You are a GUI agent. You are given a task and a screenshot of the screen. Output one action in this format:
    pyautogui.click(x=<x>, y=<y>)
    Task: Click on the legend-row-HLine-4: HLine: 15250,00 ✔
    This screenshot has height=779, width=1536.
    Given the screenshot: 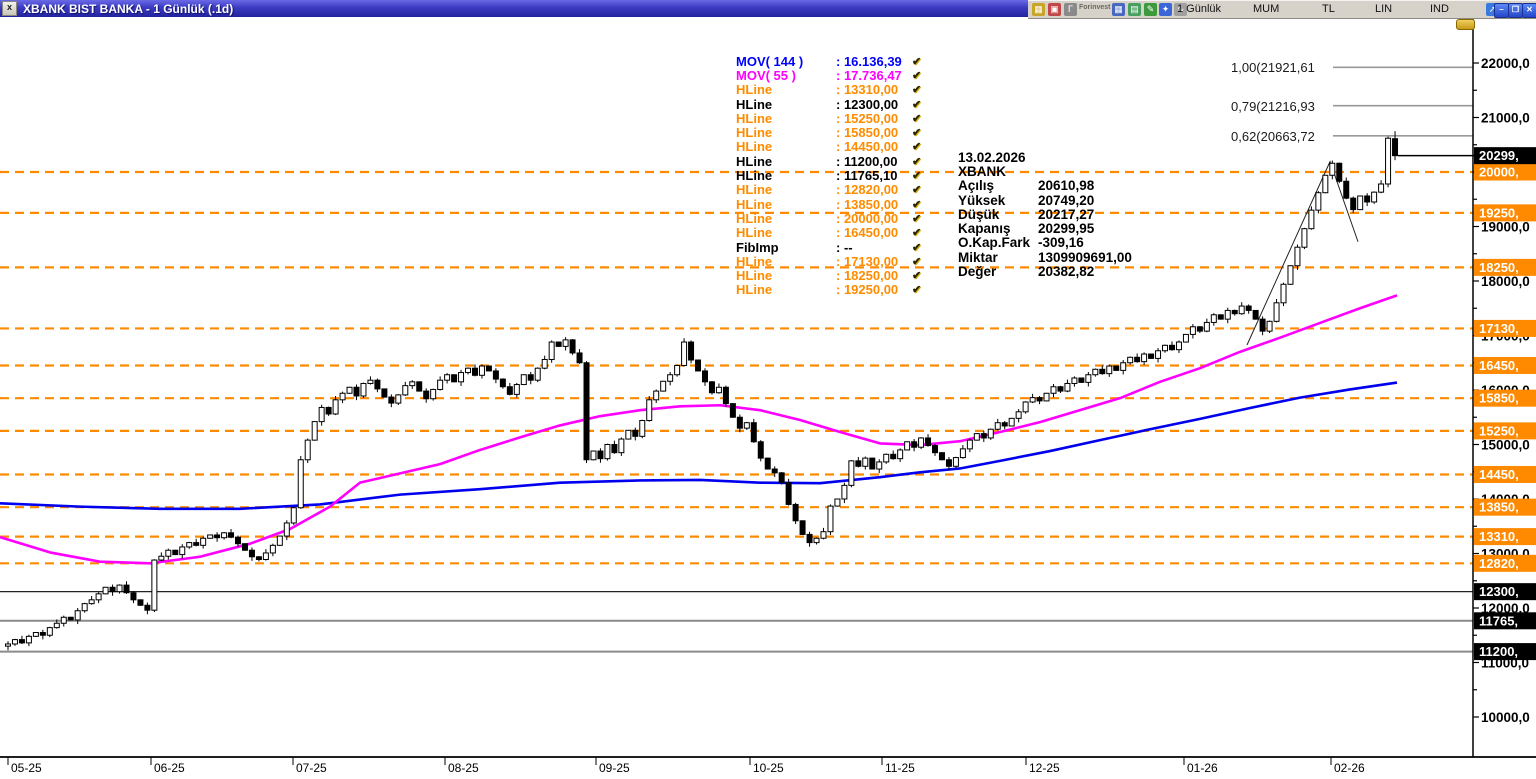 What is the action you would take?
    pyautogui.click(x=829, y=118)
    